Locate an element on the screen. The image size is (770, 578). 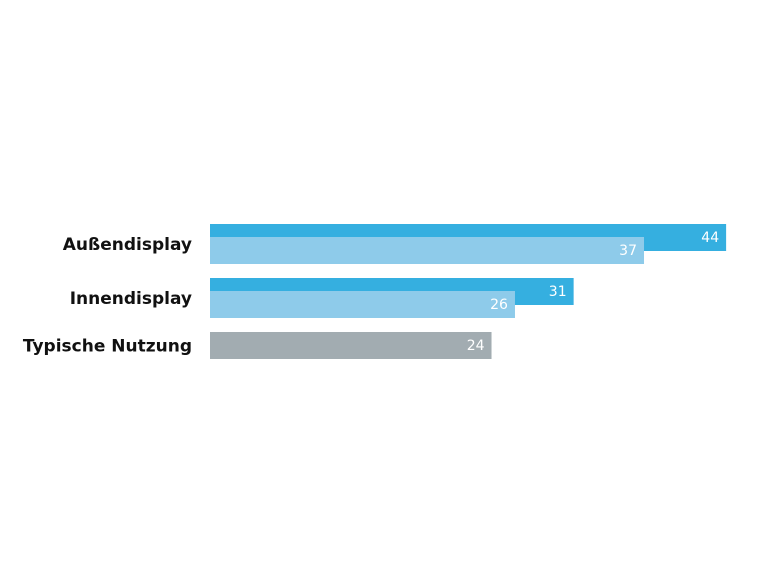
value-label: 44 is located at coordinates (710, 238).